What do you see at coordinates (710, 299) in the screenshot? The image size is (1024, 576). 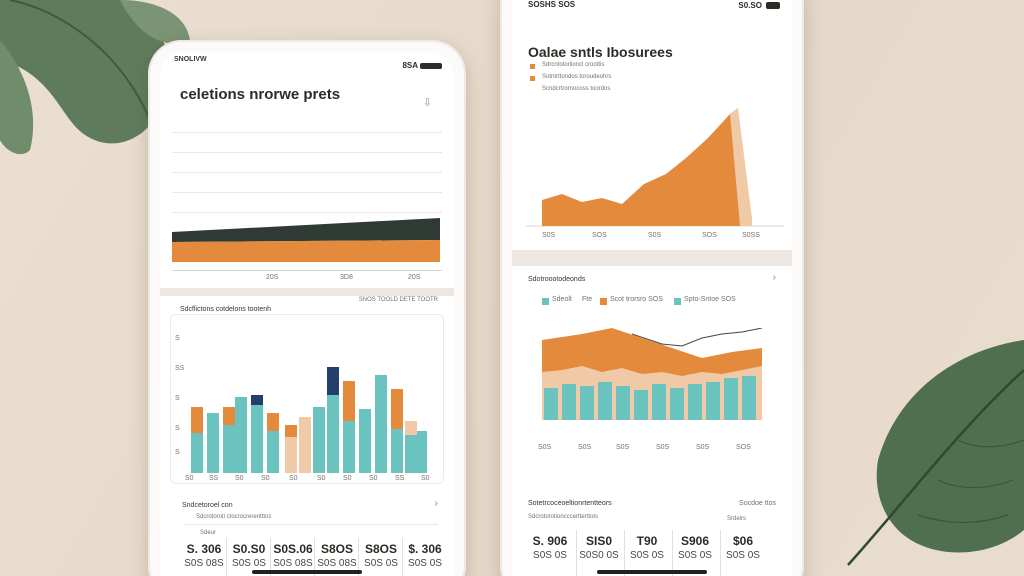 I see `legend-item: Spto-Sntoe SOS` at bounding box center [710, 299].